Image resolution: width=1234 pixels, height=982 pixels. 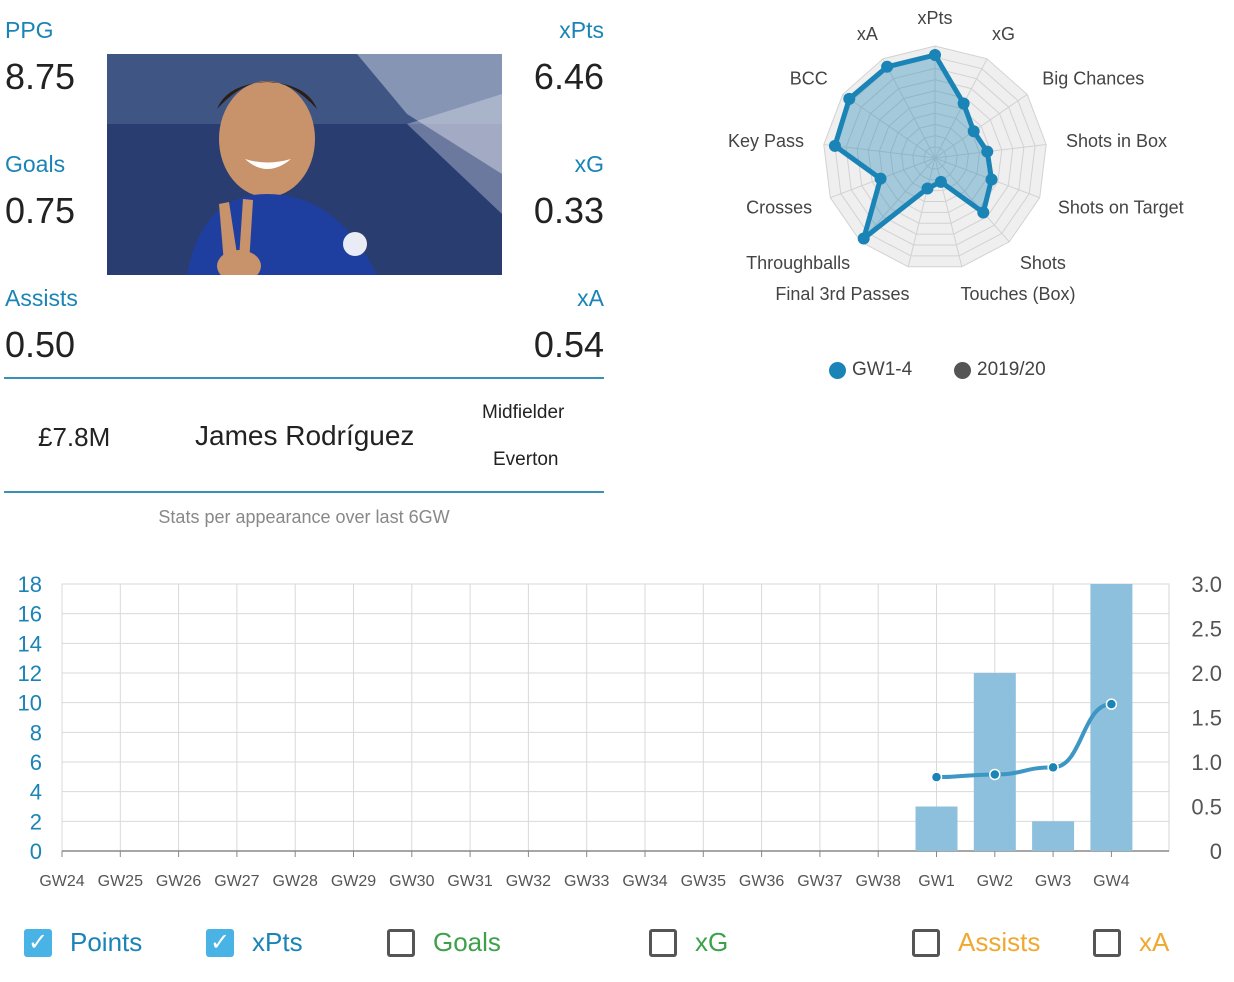 I want to click on radar-axis-label: Big Chances, so click(x=1093, y=78).